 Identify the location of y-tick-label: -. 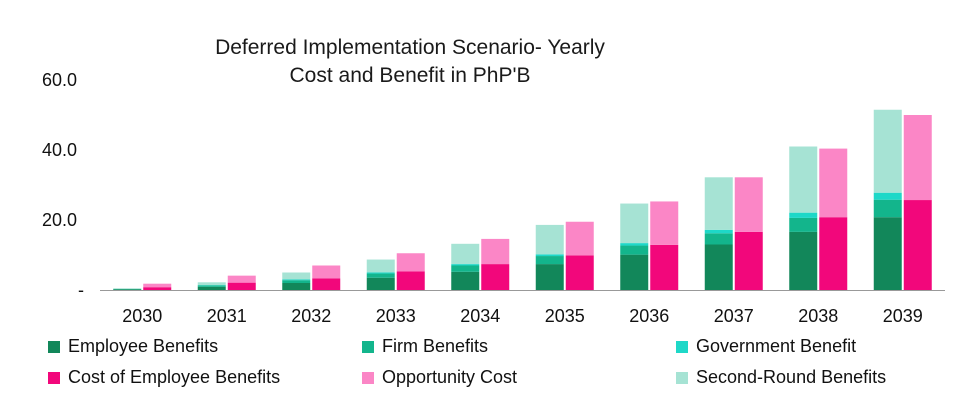
(81, 290).